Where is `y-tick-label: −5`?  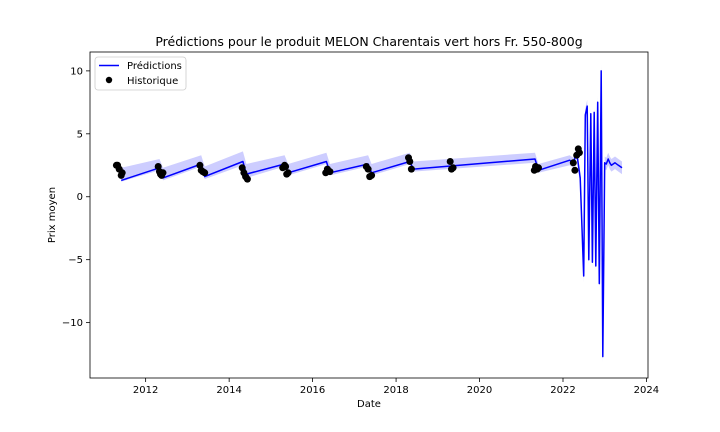
y-tick-label: −5 is located at coordinates (75, 260).